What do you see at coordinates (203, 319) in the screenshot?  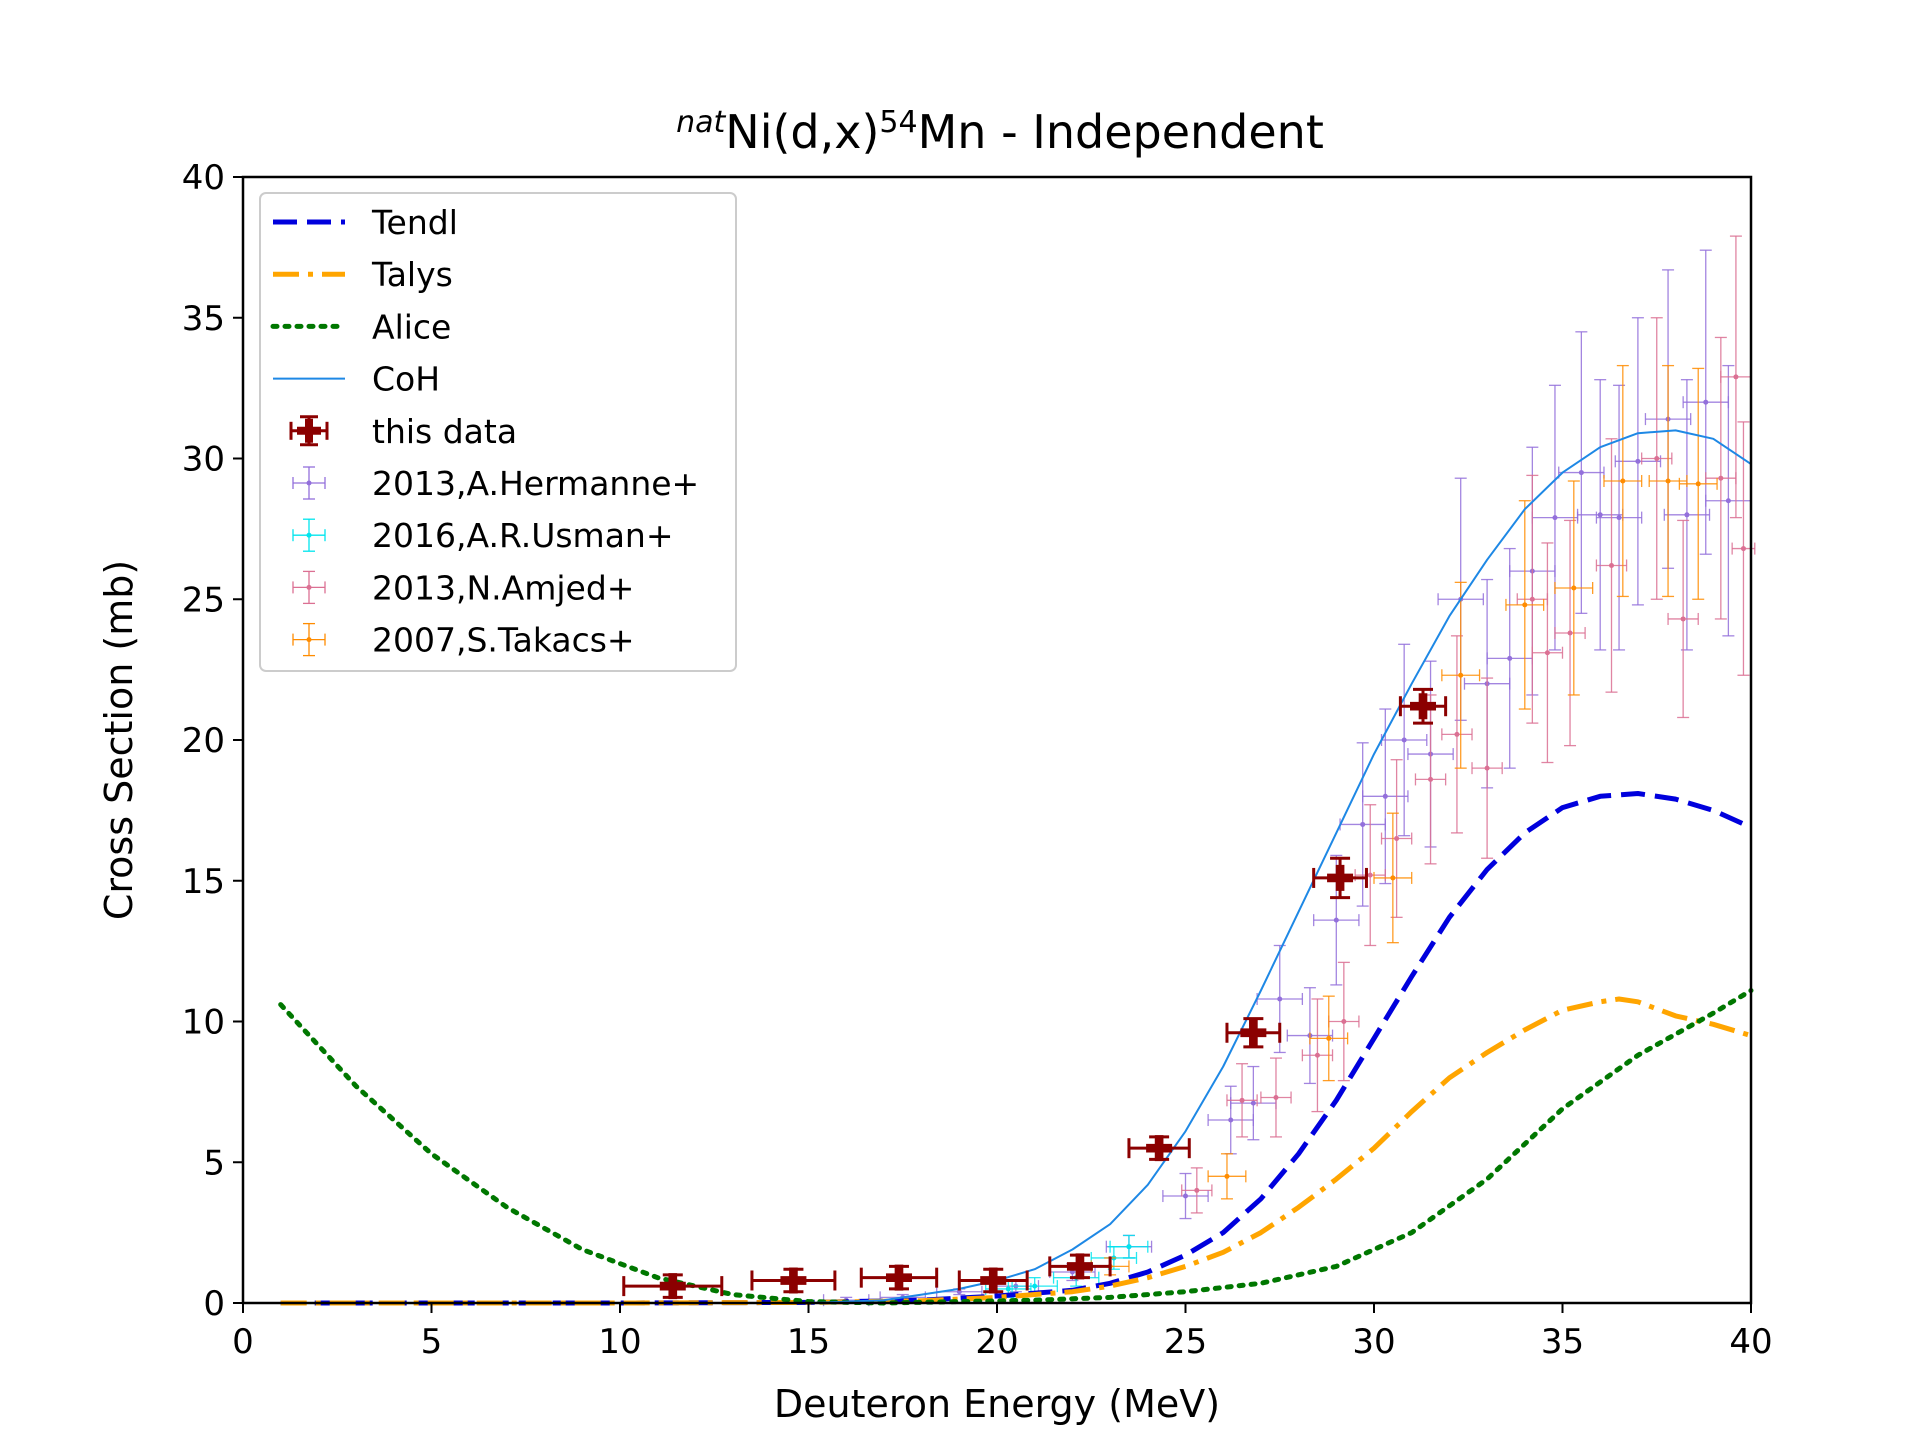 I see `y-tick-label: 35` at bounding box center [203, 319].